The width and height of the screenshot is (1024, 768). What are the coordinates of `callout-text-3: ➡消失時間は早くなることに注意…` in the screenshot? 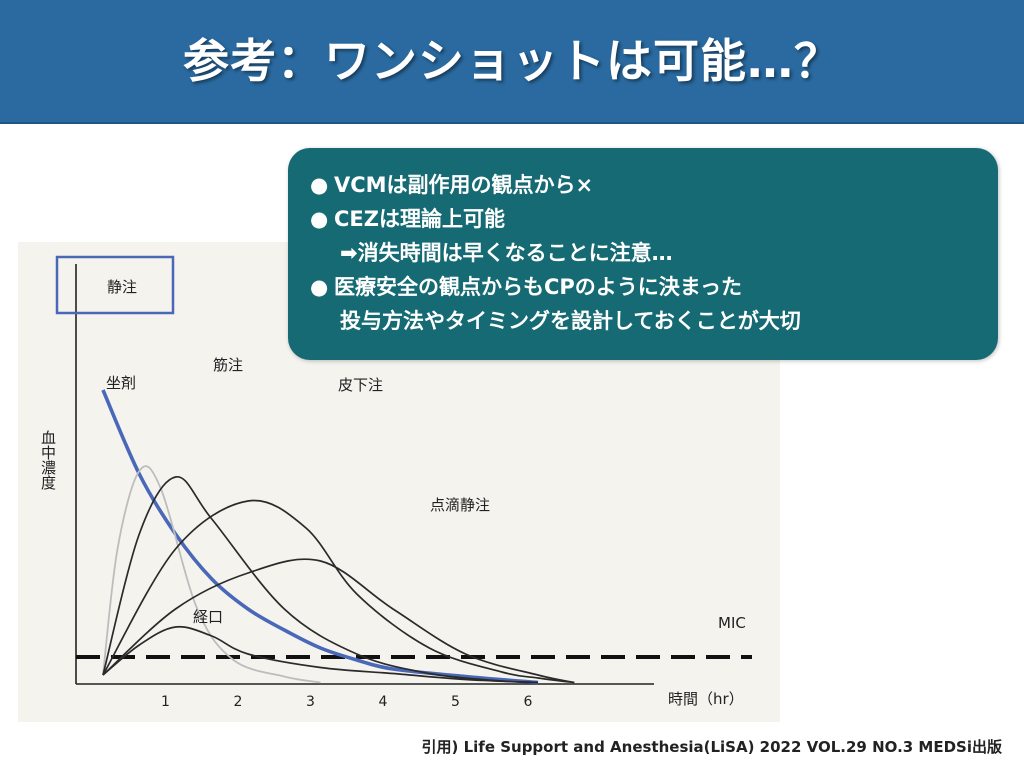 It's located at (506, 253).